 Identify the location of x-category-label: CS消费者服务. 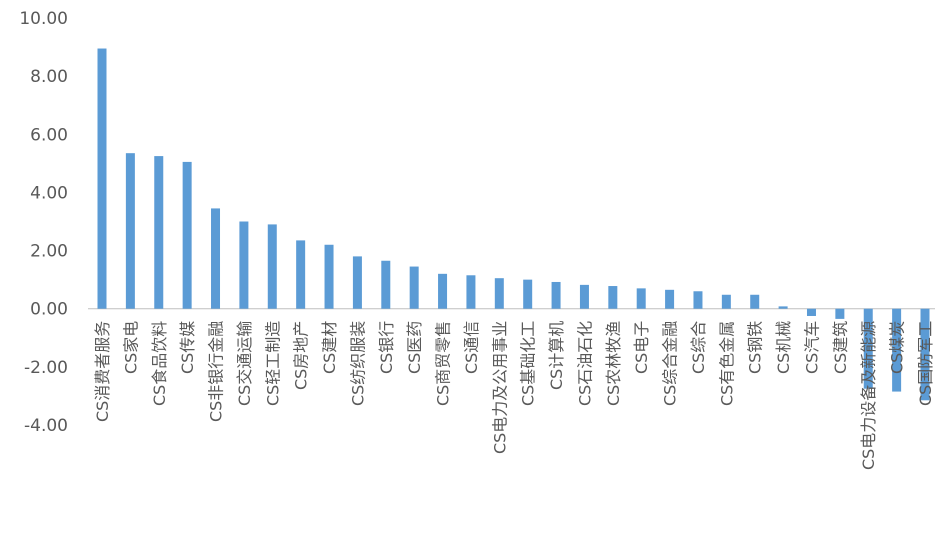
(102, 371).